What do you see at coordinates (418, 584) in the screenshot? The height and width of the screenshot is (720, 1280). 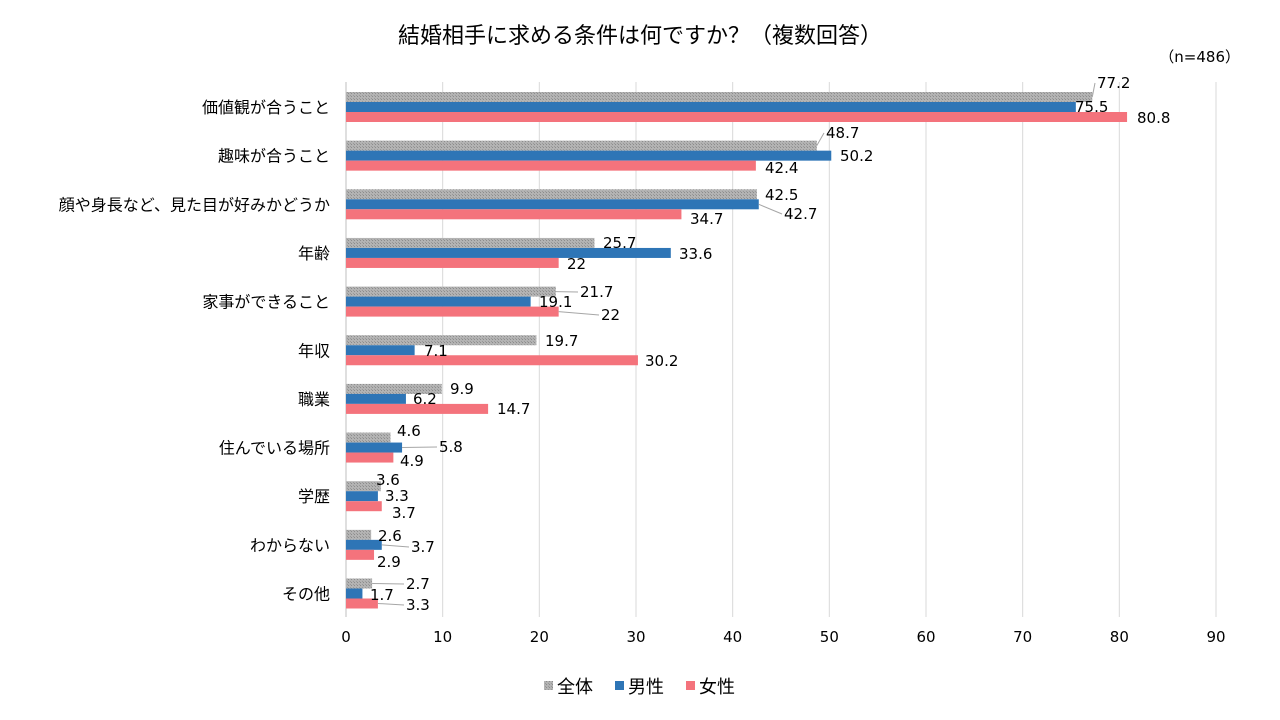 I see `data-label: 2.7` at bounding box center [418, 584].